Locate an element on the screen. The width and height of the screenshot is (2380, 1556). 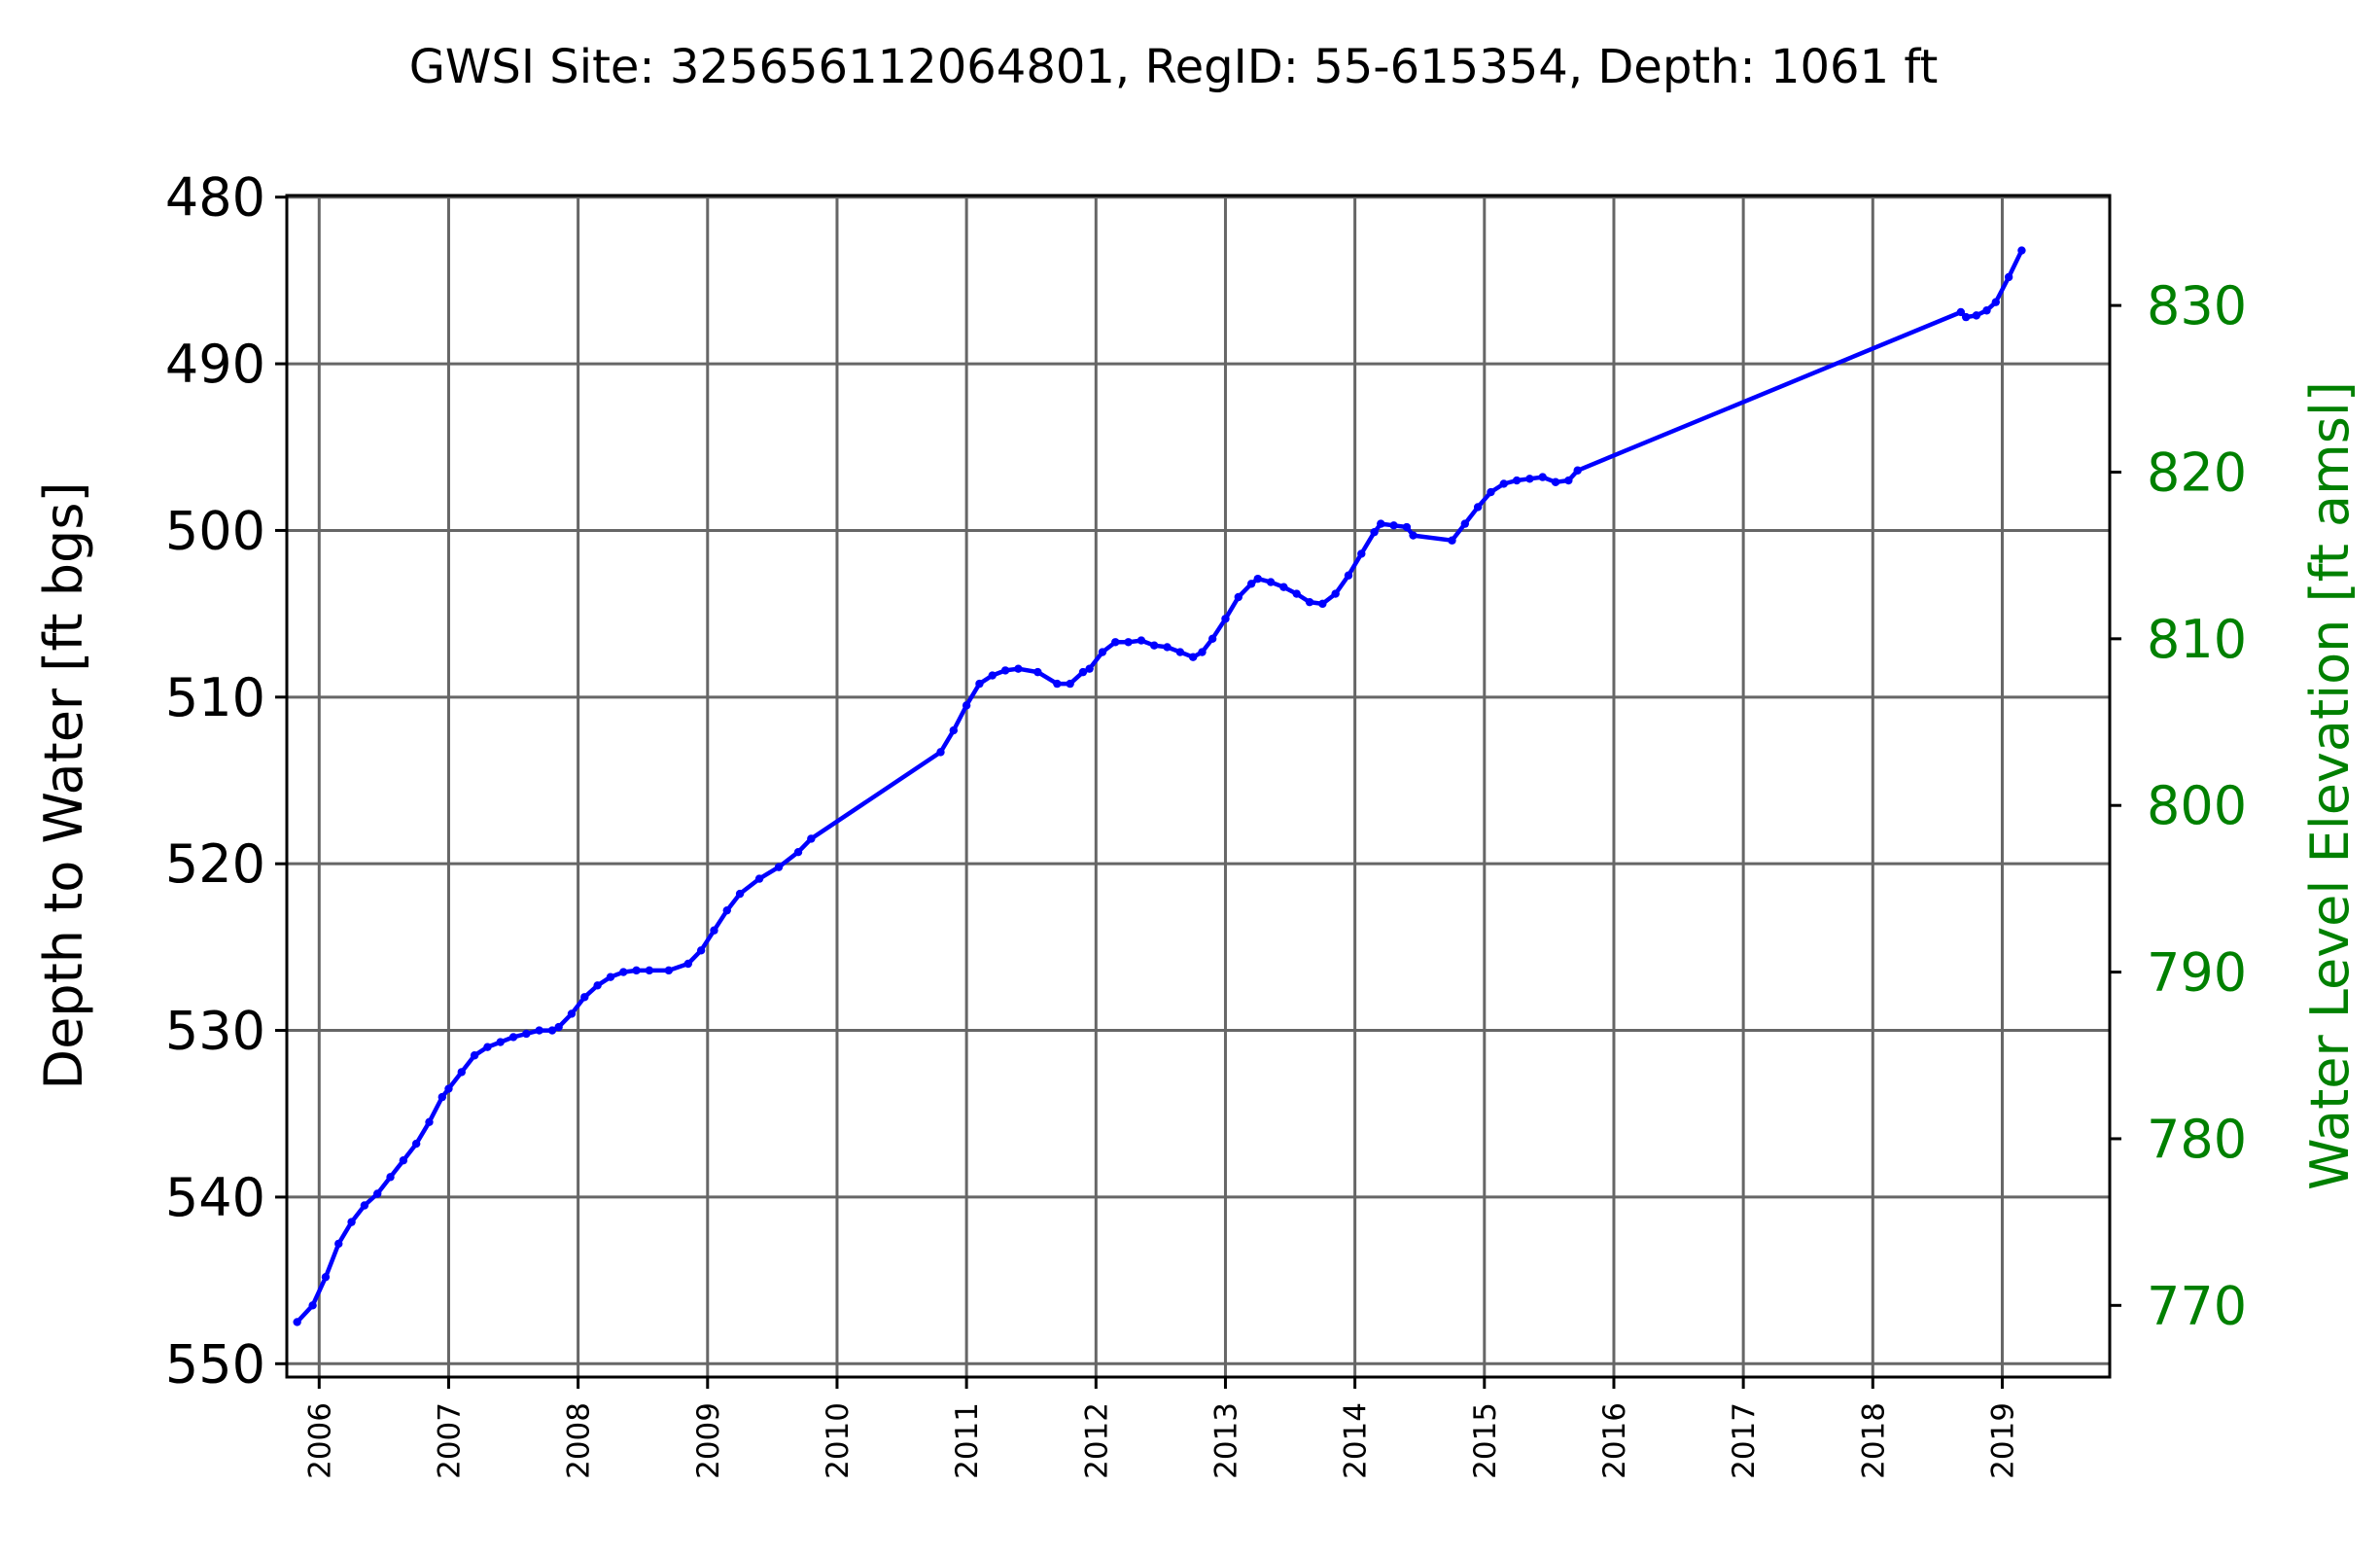
y-axis-label: Depth to Water [ft bgs] is located at coordinates (63, 785).